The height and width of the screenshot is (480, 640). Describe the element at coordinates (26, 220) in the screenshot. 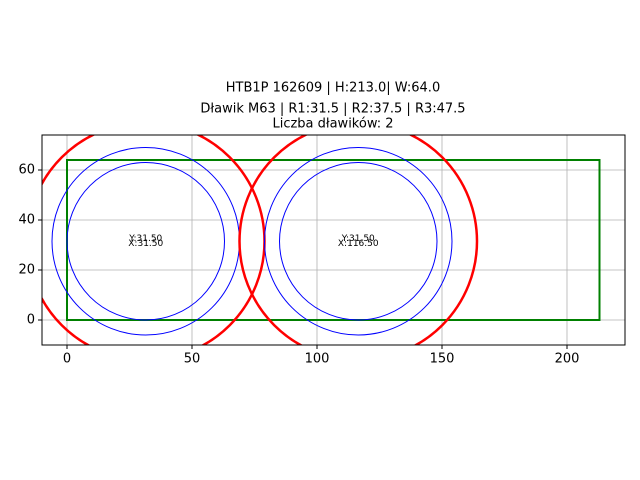

I see `y-tick-label: 40` at that location.